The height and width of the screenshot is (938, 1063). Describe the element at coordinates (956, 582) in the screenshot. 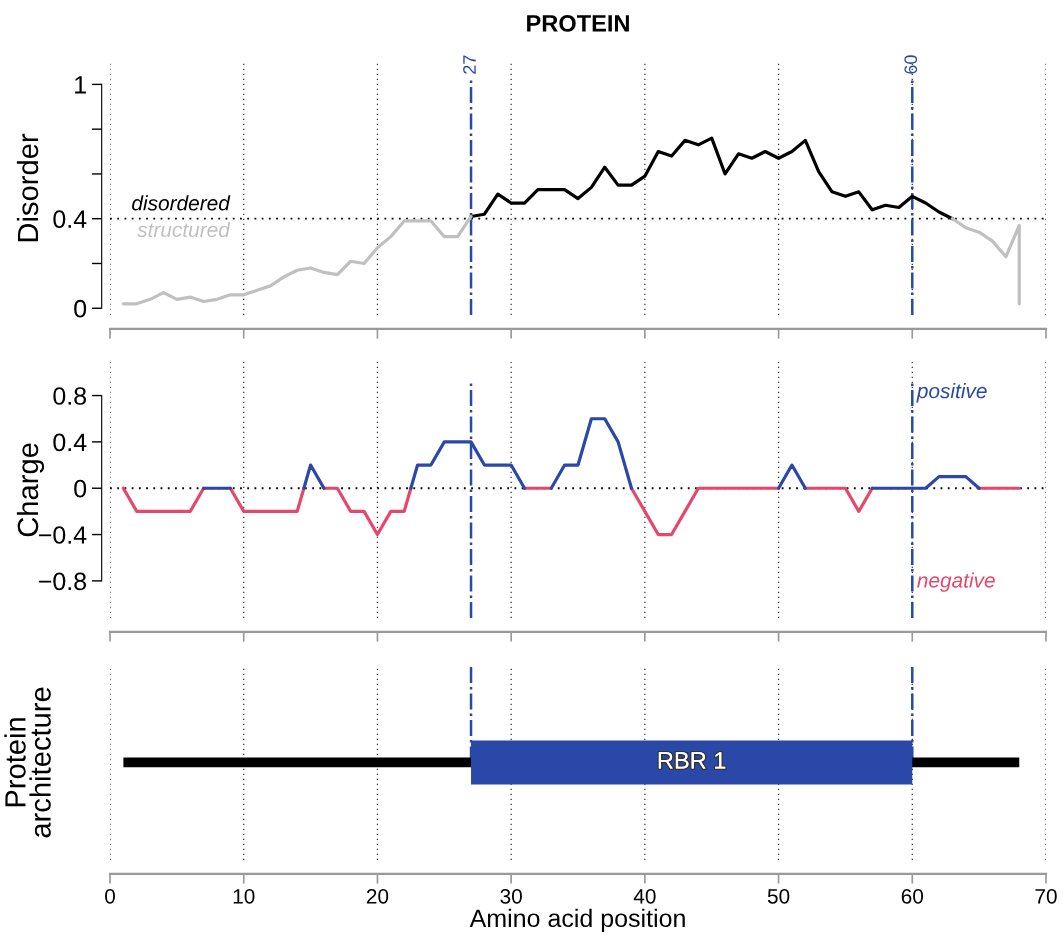

I see `text: negative` at that location.